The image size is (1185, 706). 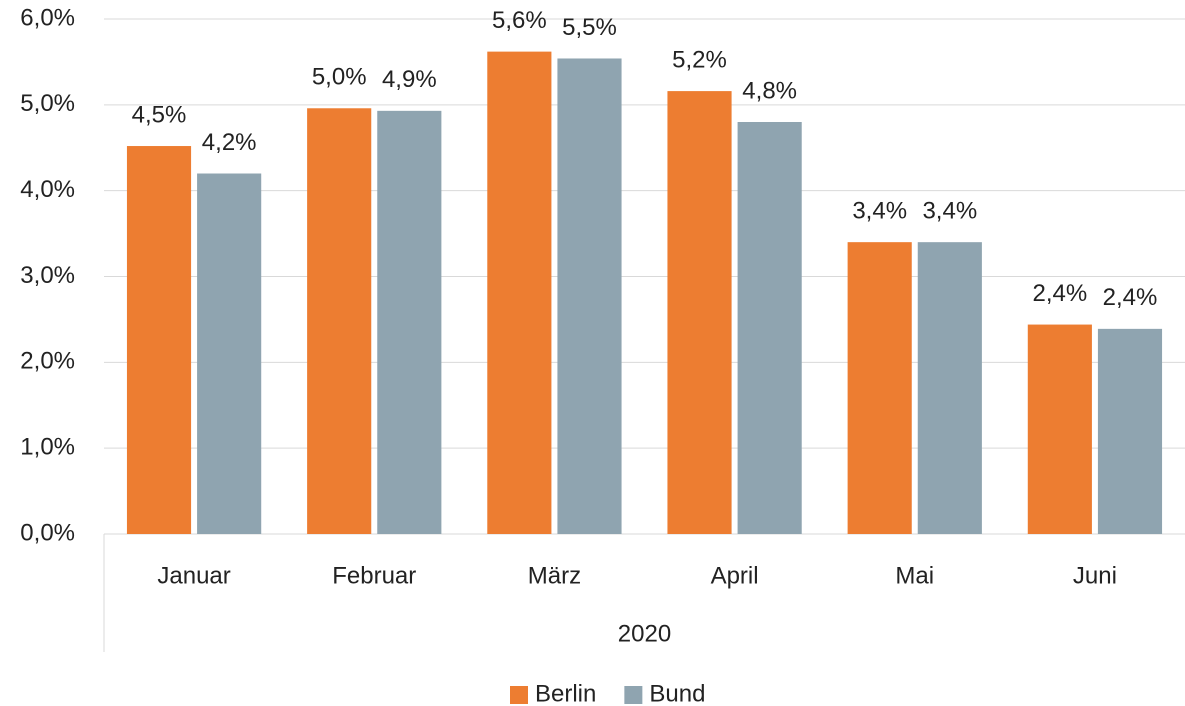 What do you see at coordinates (47, 103) in the screenshot?
I see `y-tick-label: 5,0%` at bounding box center [47, 103].